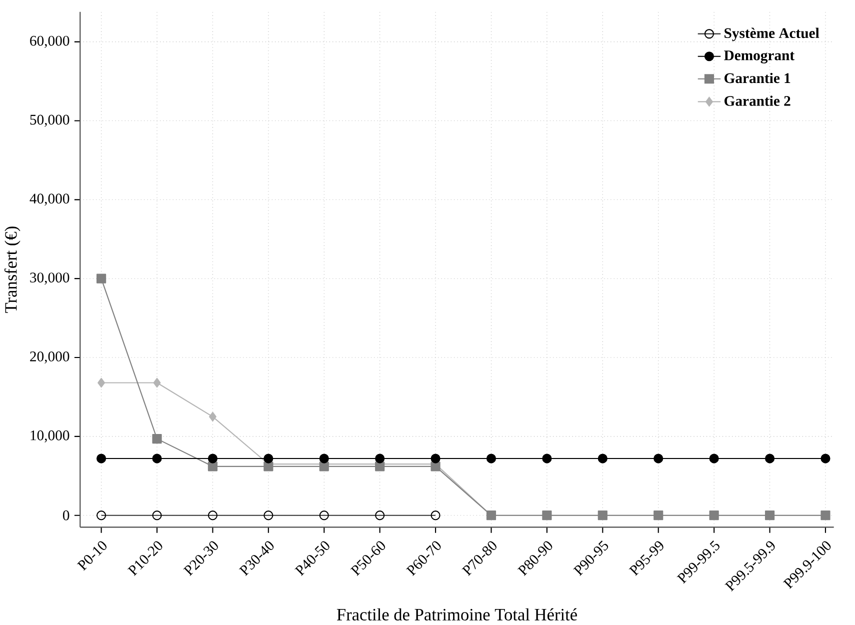 This screenshot has height=625, width=855. I want to click on y-tick-label: 30,000, so click(50, 278).